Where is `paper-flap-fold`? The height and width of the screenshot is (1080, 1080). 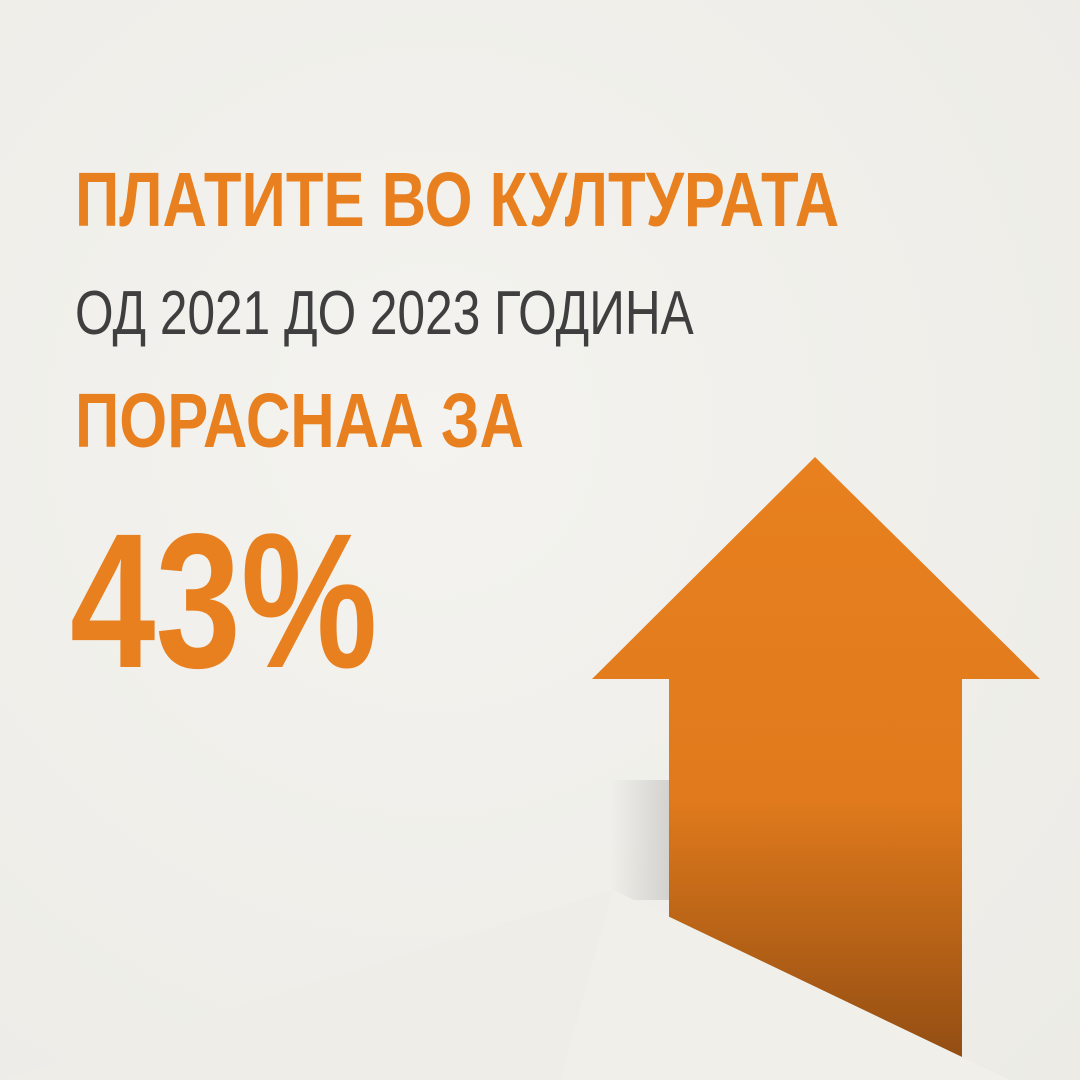 paper-flap-fold is located at coordinates (785, 985).